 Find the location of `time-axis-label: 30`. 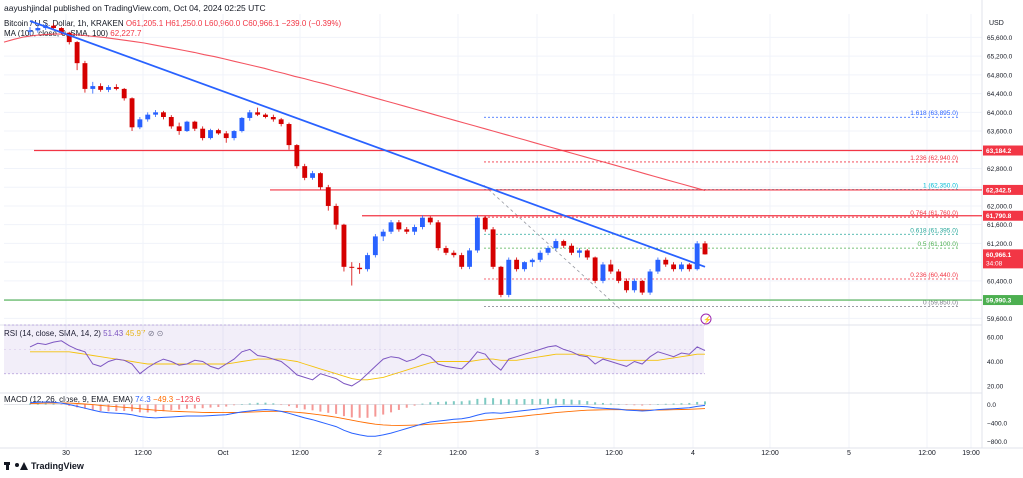

time-axis-label: 30 is located at coordinates (66, 453).